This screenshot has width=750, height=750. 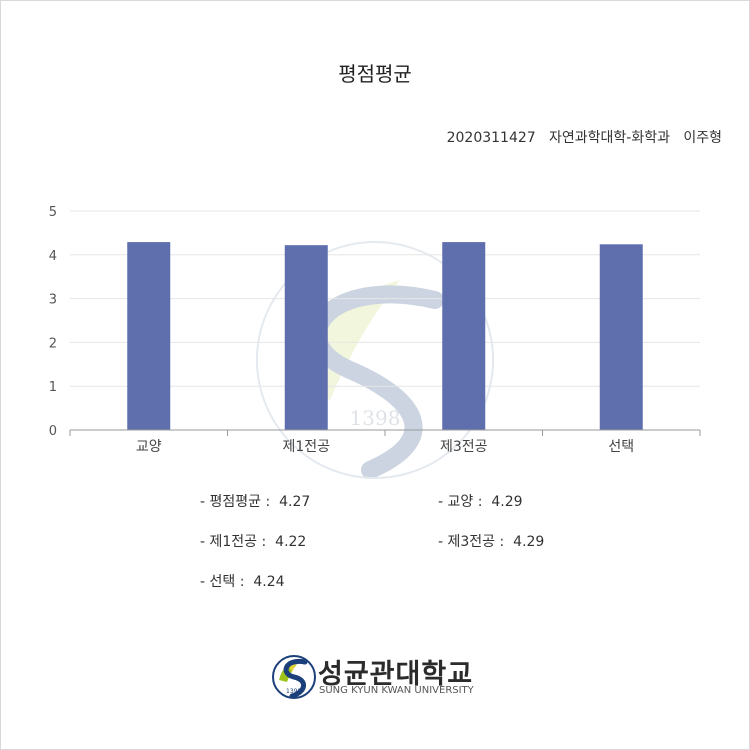 I want to click on summary-label: 선택, so click(x=222, y=582).